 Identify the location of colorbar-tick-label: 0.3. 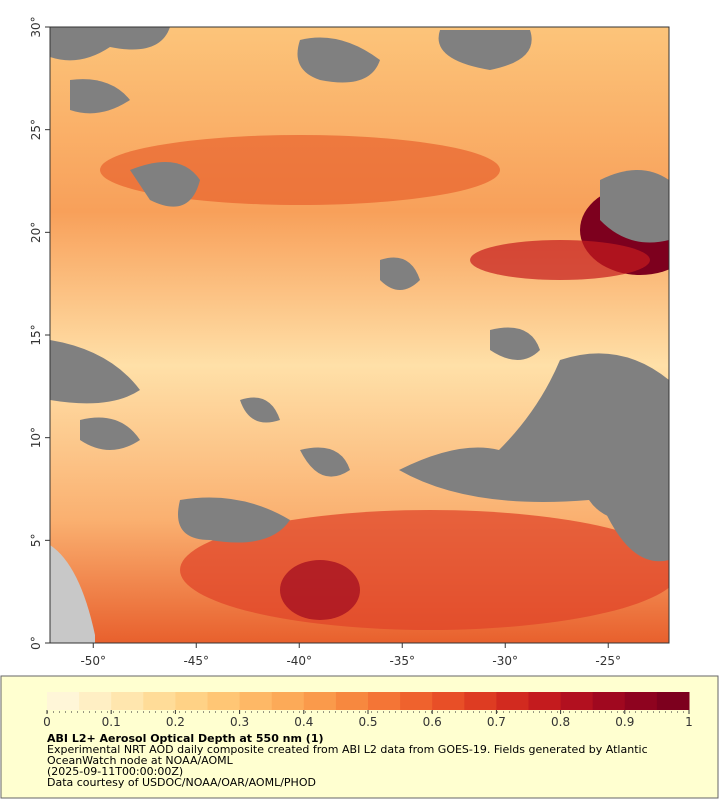
(239, 722).